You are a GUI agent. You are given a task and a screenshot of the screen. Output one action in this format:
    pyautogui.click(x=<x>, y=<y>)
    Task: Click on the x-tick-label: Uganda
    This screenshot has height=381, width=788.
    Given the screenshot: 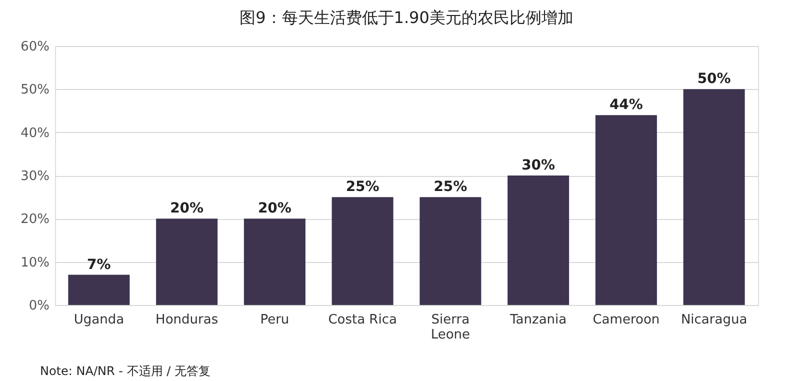 What is the action you would take?
    pyautogui.click(x=99, y=320)
    